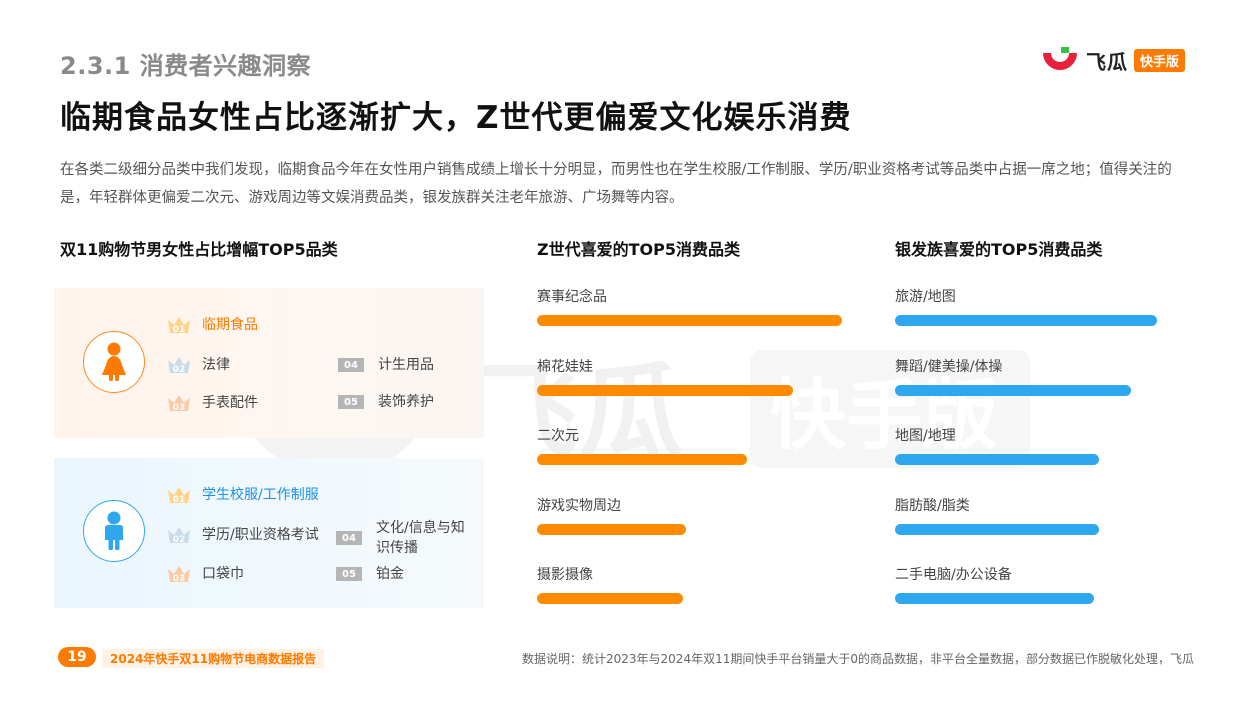 The width and height of the screenshot is (1250, 703). What do you see at coordinates (260, 495) in the screenshot?
I see `male-rank-1-label: 学生校服/工作制服` at bounding box center [260, 495].